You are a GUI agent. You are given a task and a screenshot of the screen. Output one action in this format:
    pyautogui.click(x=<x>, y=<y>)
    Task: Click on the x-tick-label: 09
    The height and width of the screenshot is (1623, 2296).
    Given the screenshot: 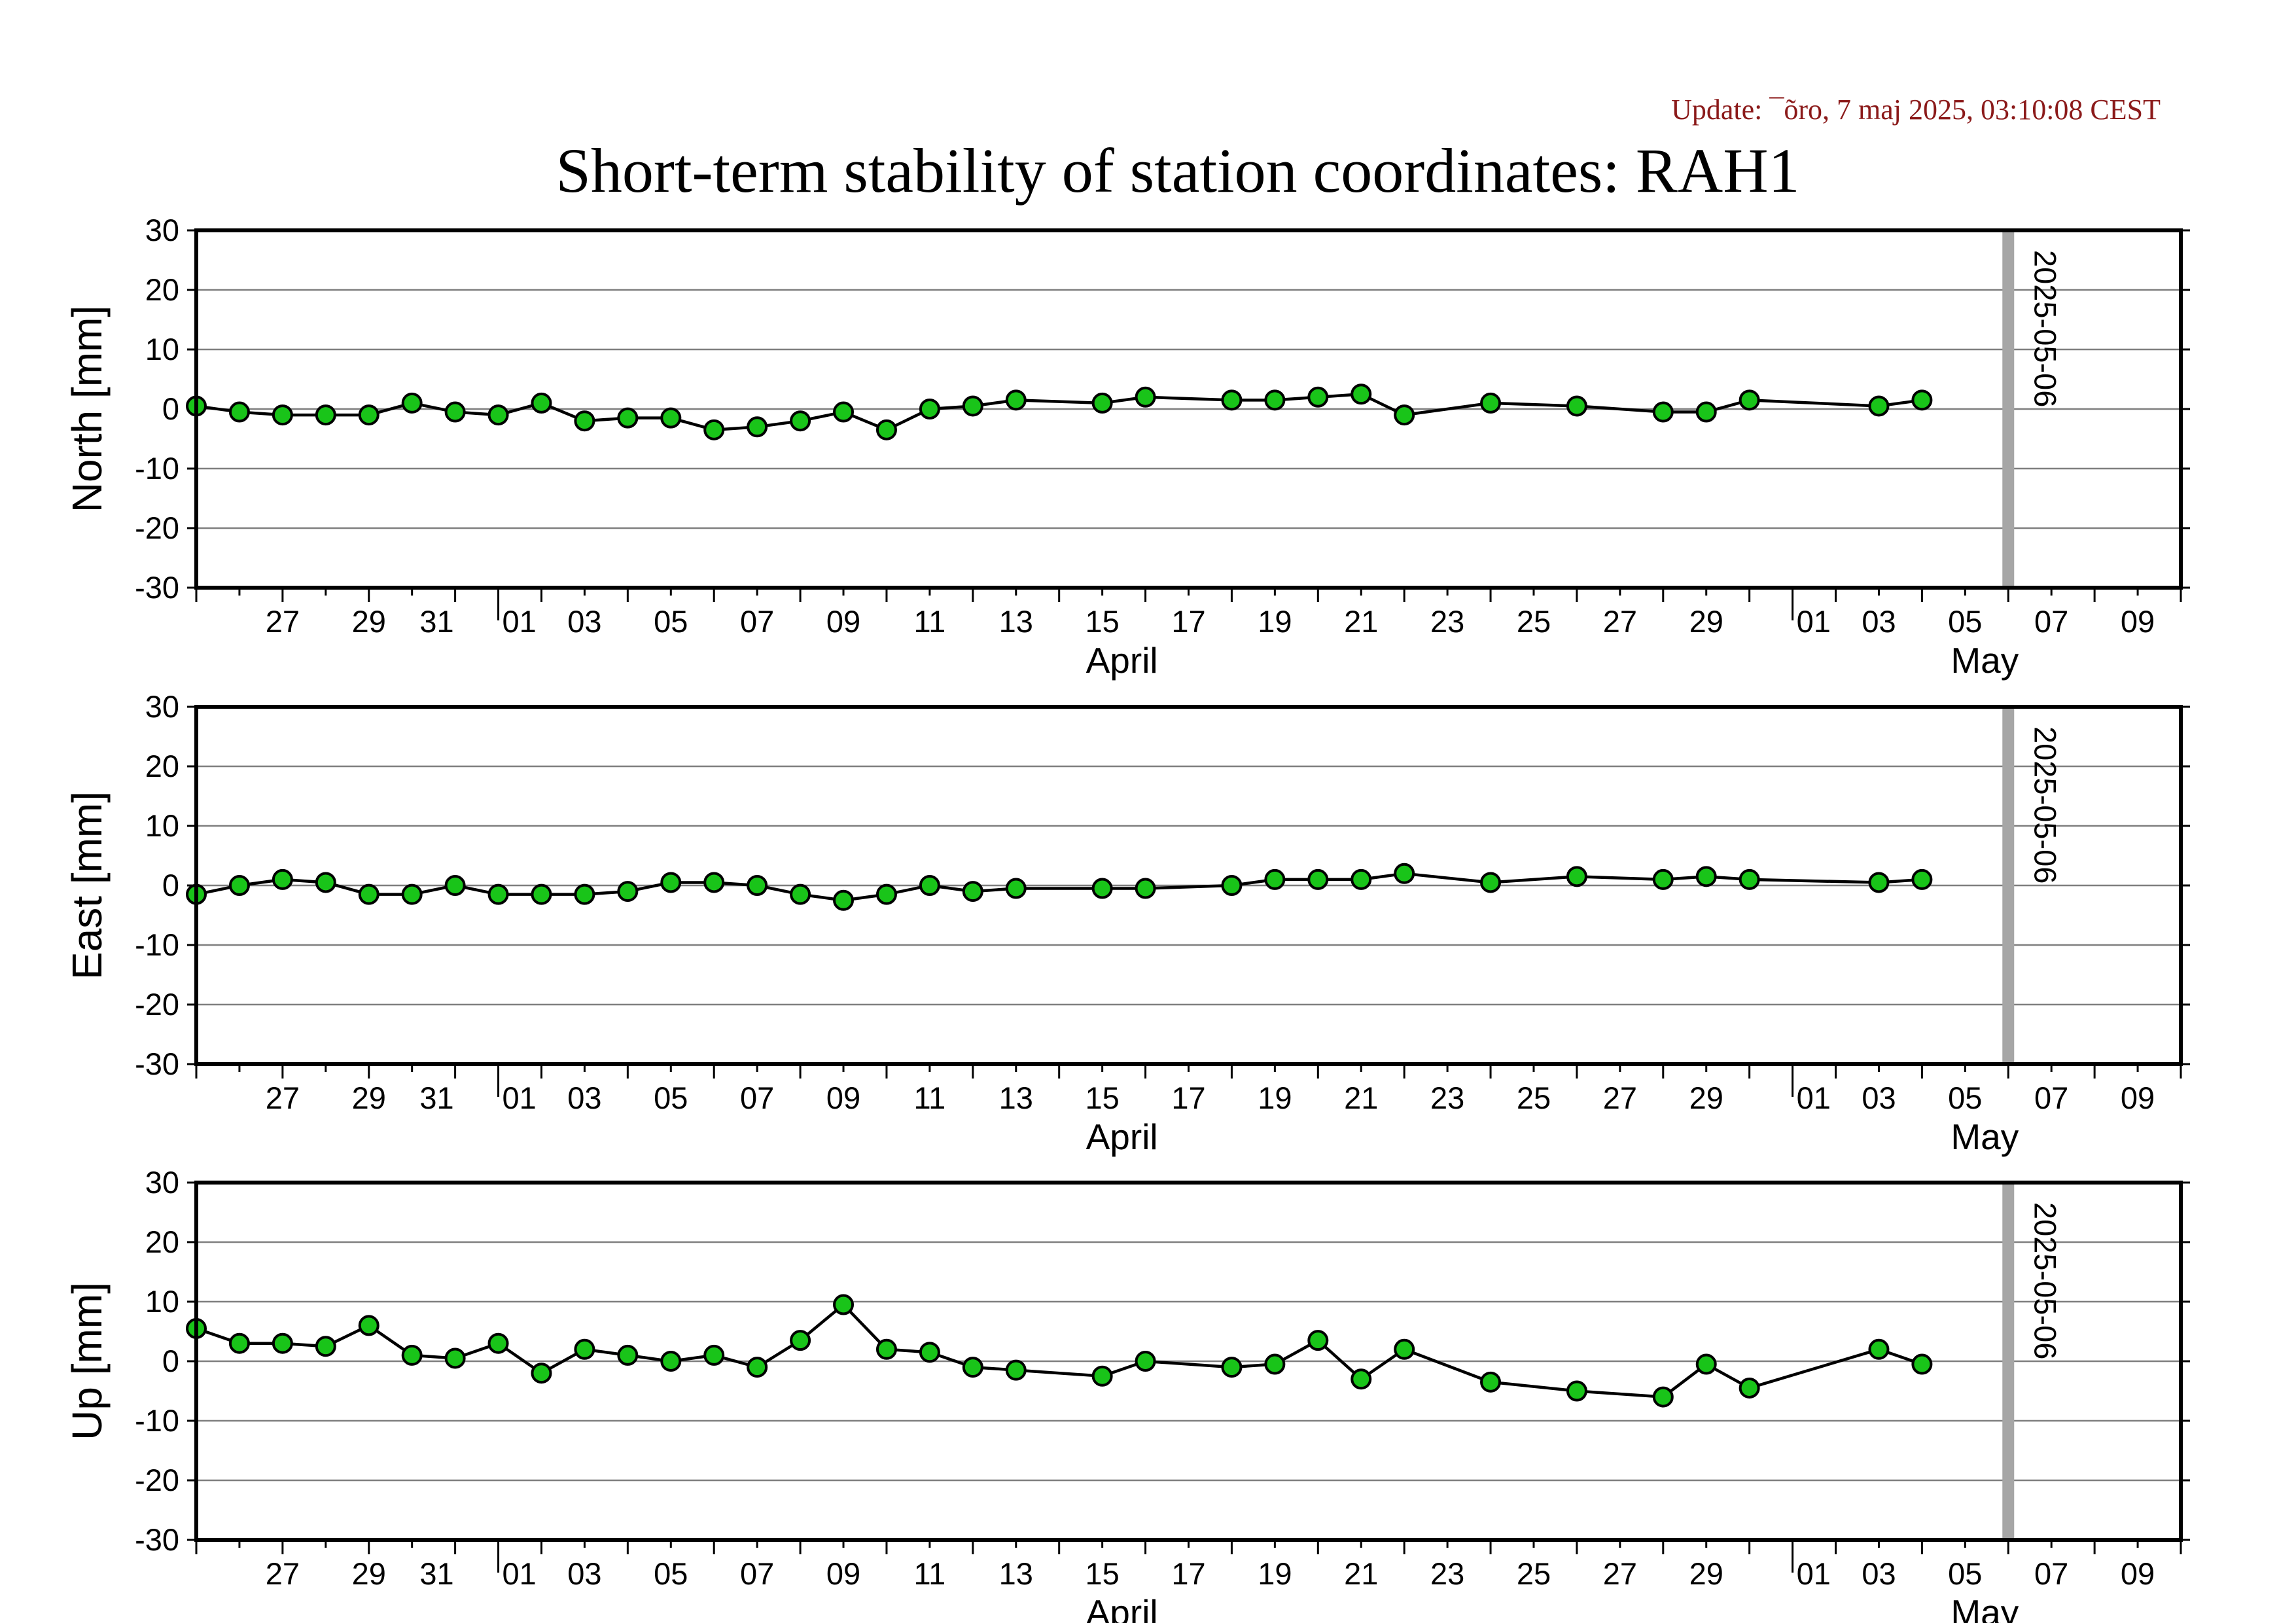 What is the action you would take?
    pyautogui.click(x=2138, y=621)
    